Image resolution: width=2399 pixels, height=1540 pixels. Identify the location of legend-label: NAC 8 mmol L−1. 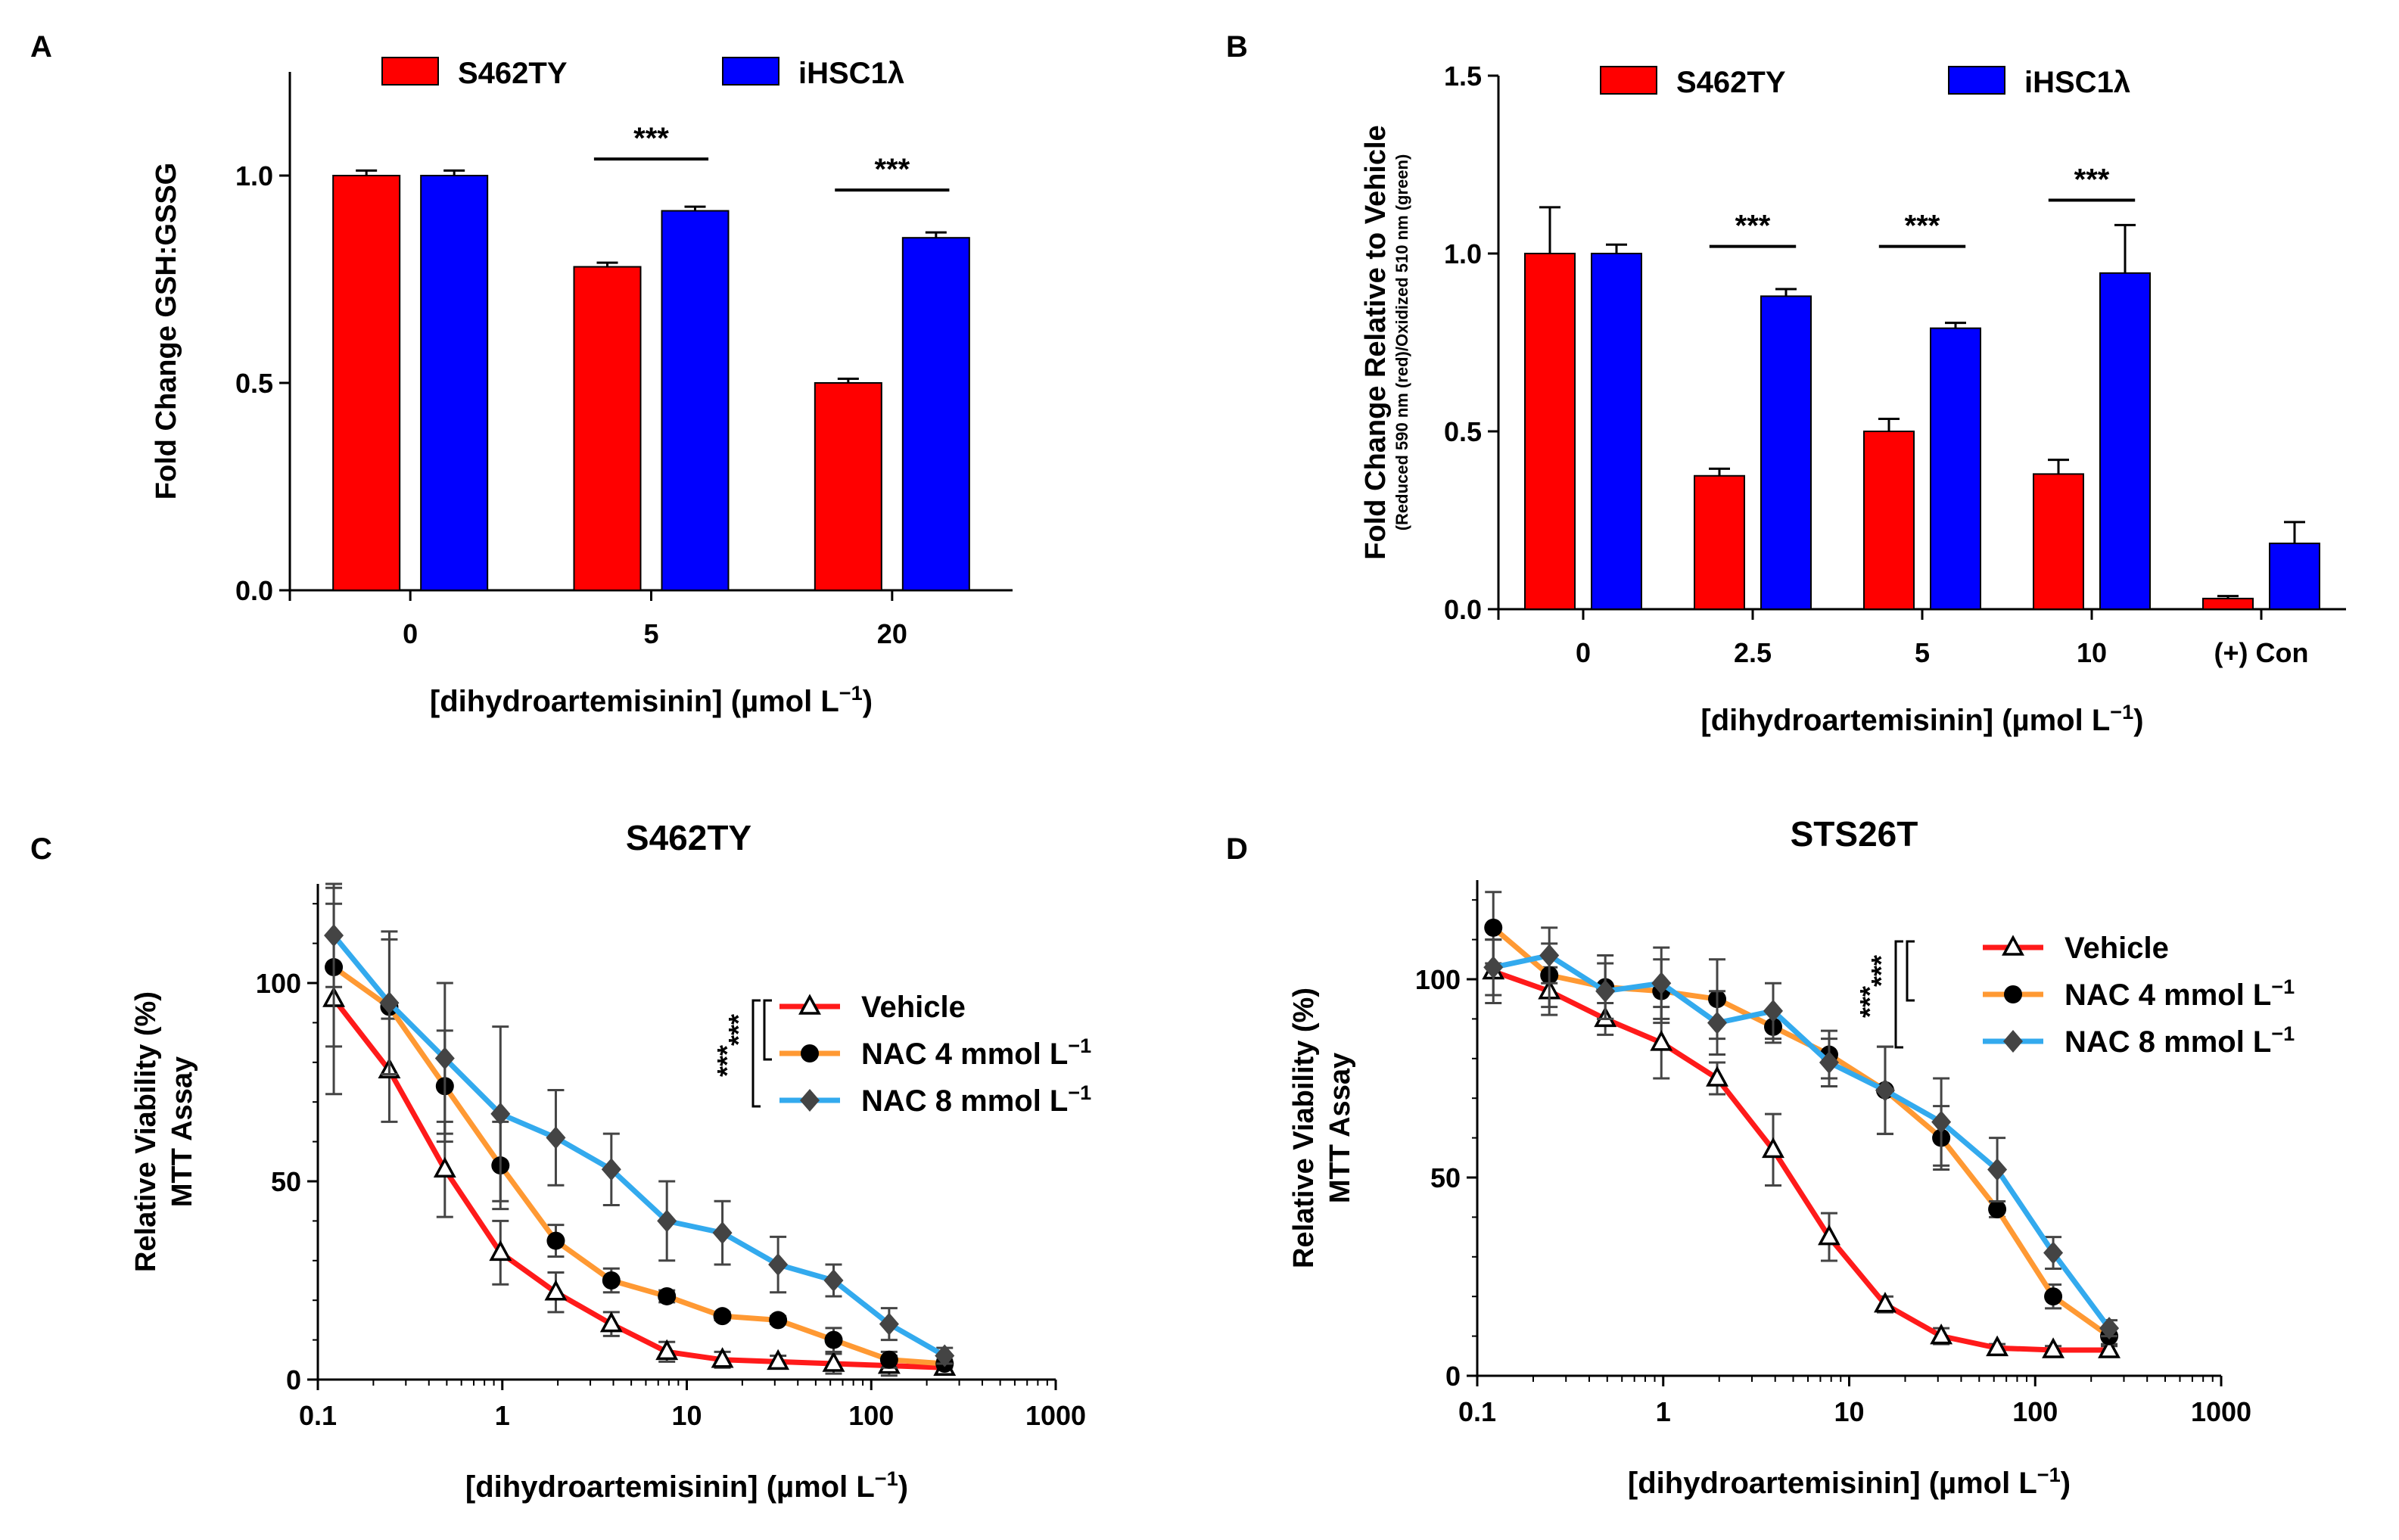
(2180, 1040).